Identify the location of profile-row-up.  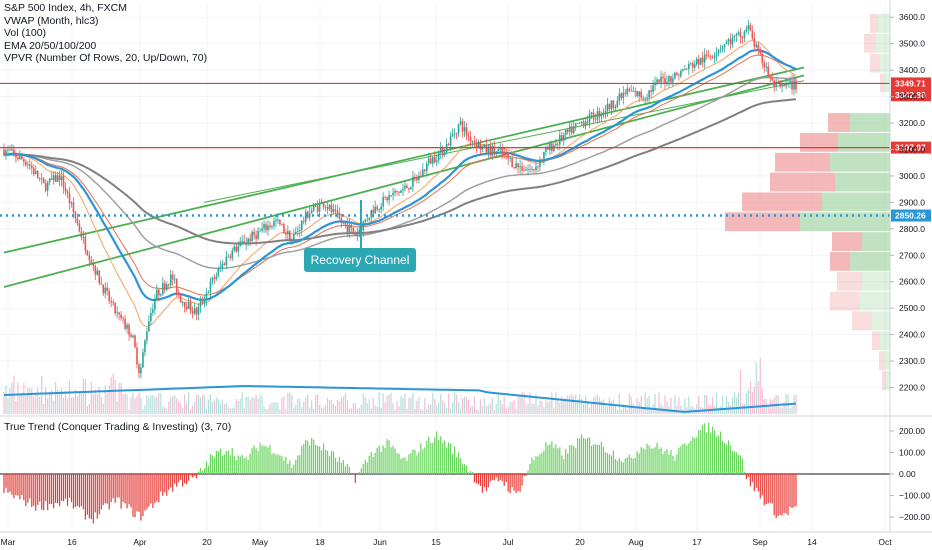
(864, 142).